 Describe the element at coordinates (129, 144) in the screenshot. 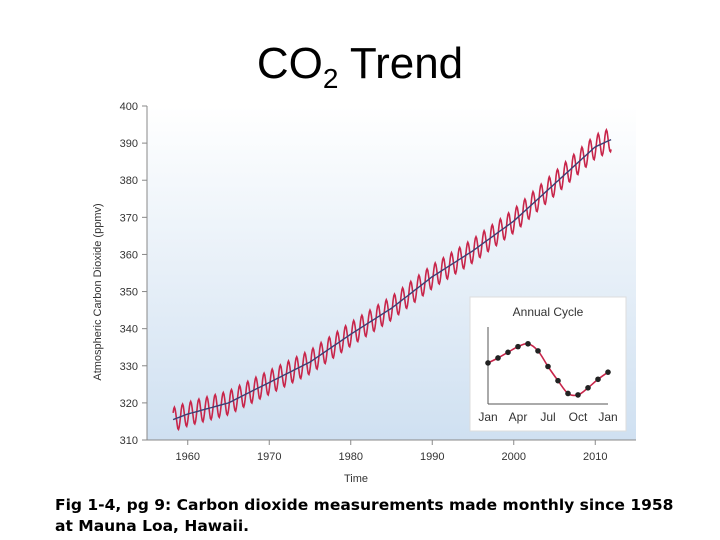

I see `y-tick-label: 390` at that location.